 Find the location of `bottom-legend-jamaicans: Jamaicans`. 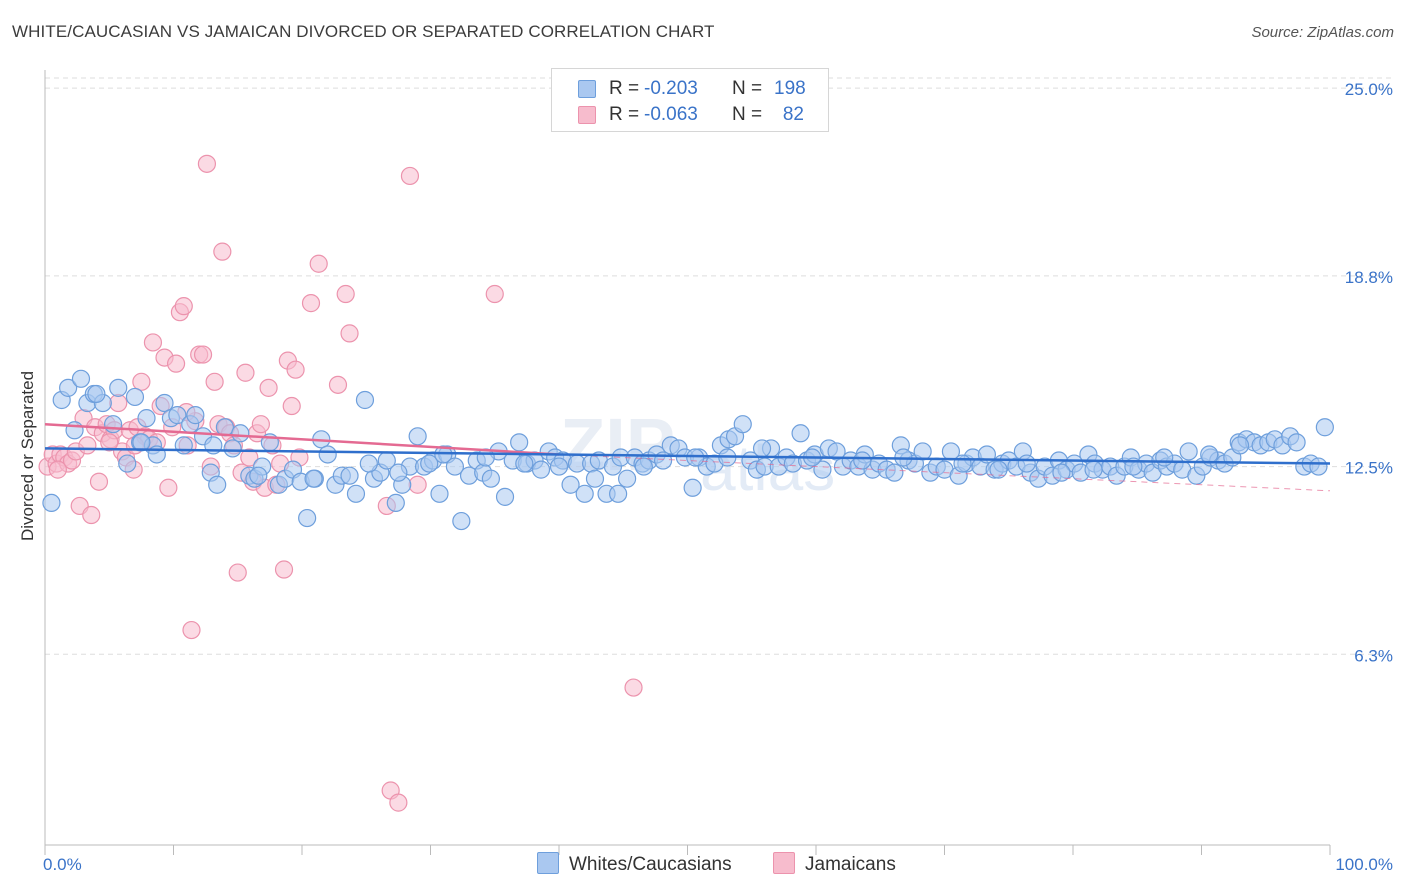

bottom-legend-jamaicans: Jamaicans is located at coordinates (834, 864).